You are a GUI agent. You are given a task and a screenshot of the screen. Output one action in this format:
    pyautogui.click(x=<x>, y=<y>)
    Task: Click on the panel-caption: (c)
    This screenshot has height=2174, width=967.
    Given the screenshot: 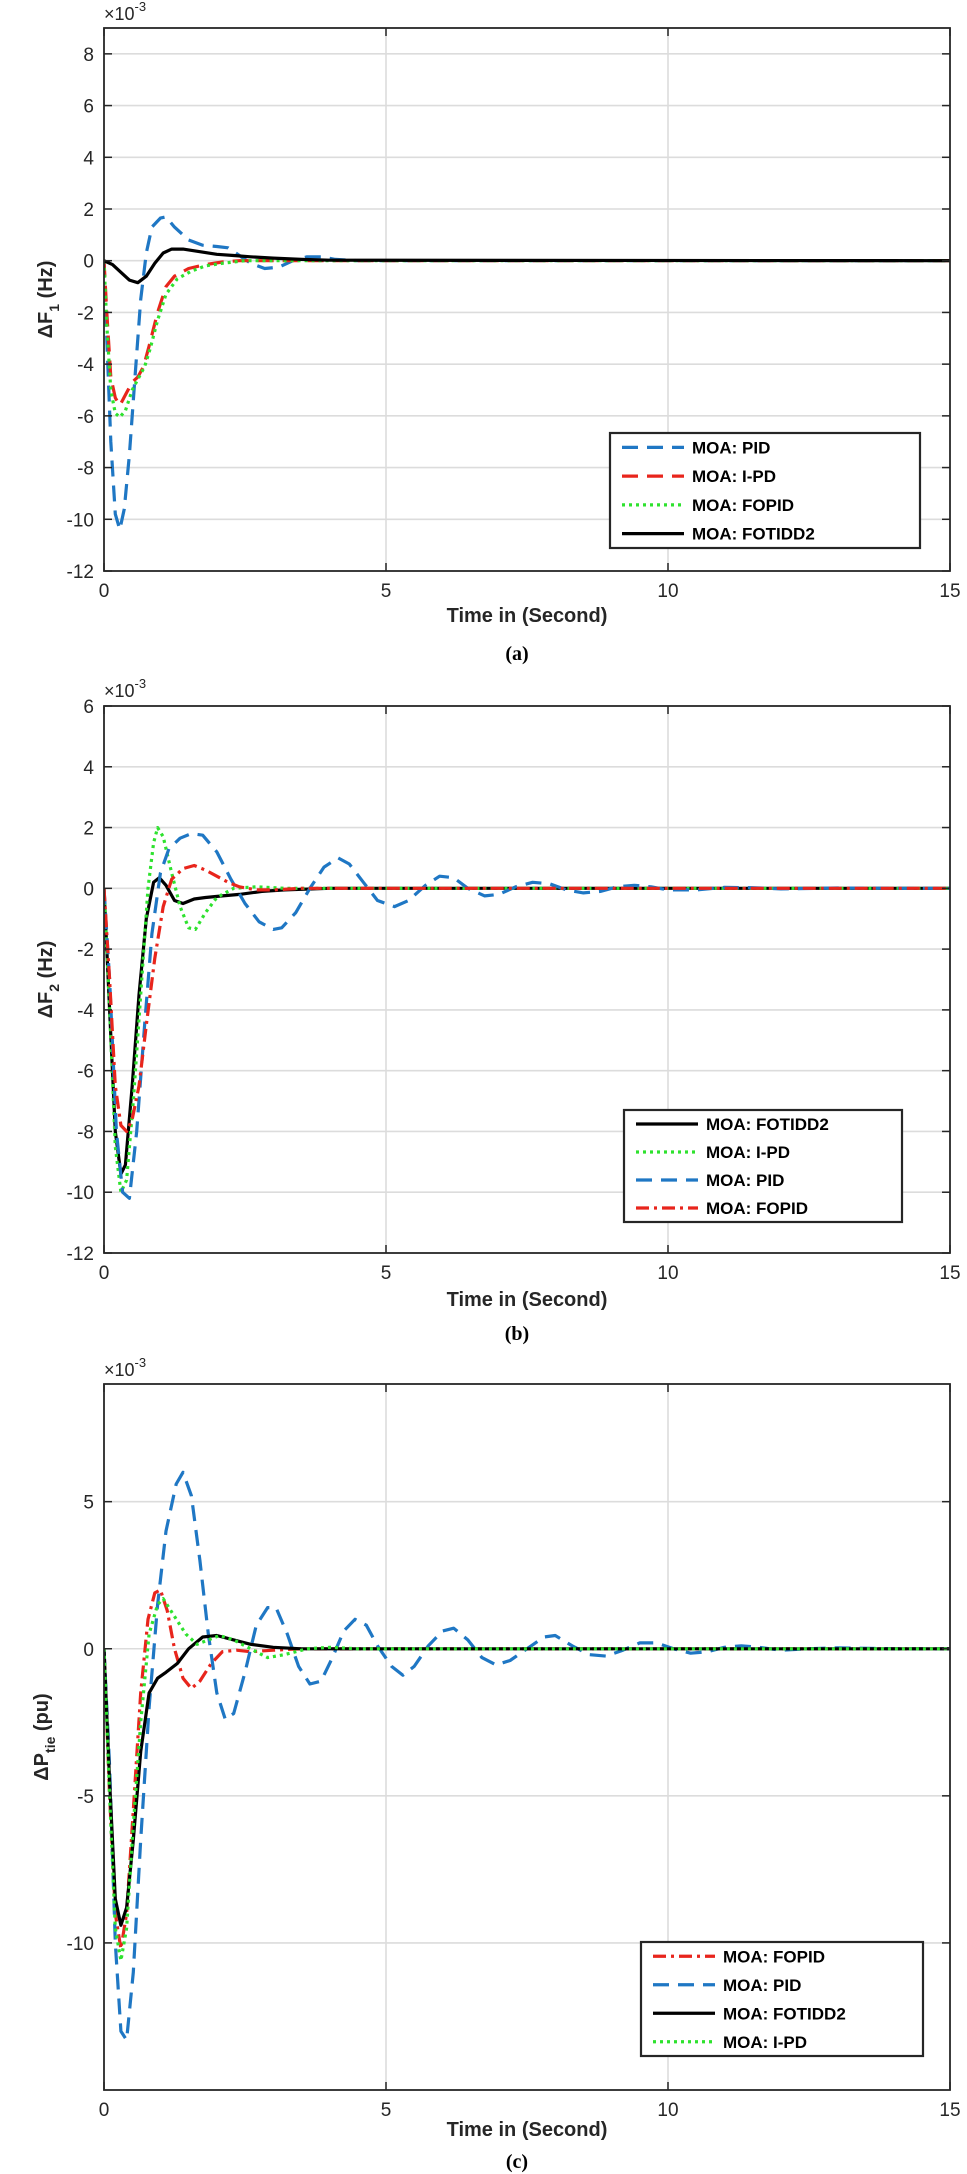 What is the action you would take?
    pyautogui.click(x=517, y=2162)
    